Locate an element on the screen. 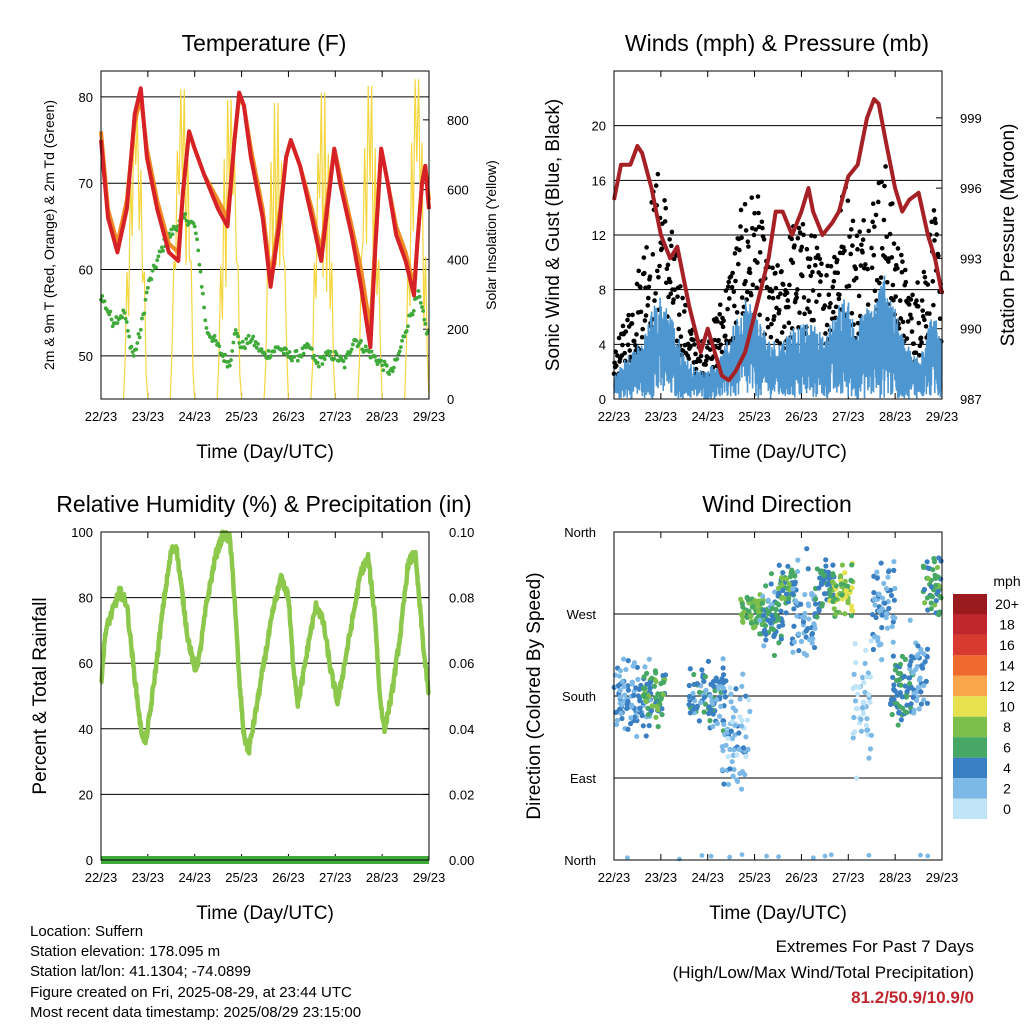  x-tick-label: 24/23 is located at coordinates (707, 416).